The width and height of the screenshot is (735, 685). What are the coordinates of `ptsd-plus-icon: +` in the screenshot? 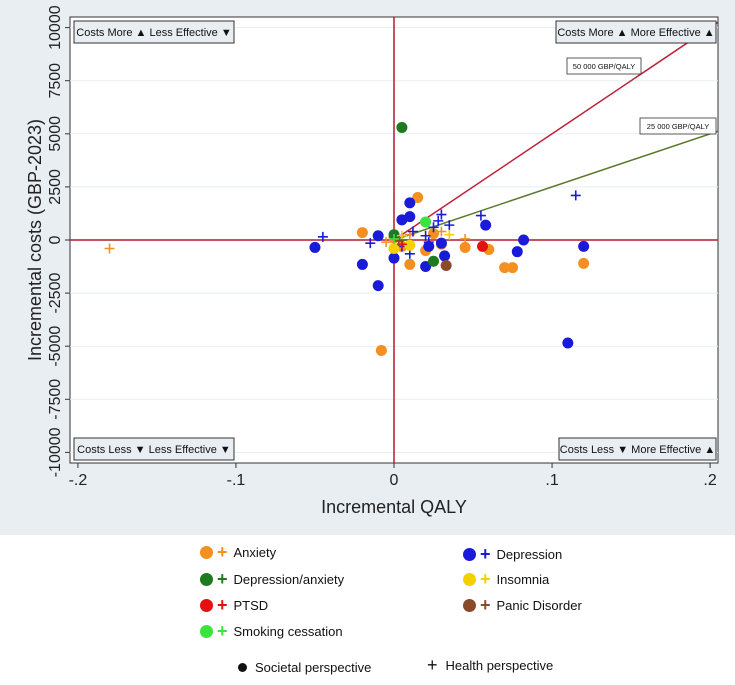 It's located at (222, 605).